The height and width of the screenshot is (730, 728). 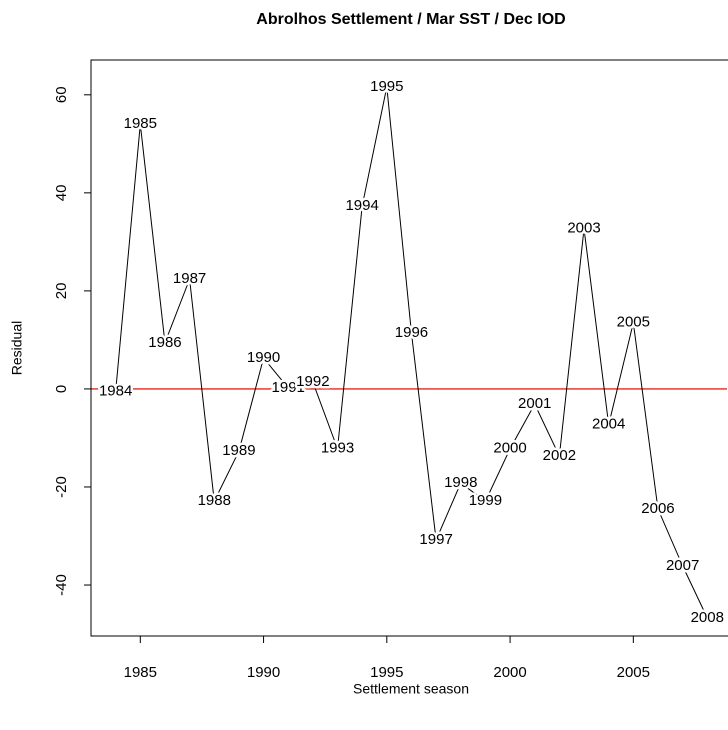 What do you see at coordinates (583, 228) in the screenshot?
I see `point-label: 2003` at bounding box center [583, 228].